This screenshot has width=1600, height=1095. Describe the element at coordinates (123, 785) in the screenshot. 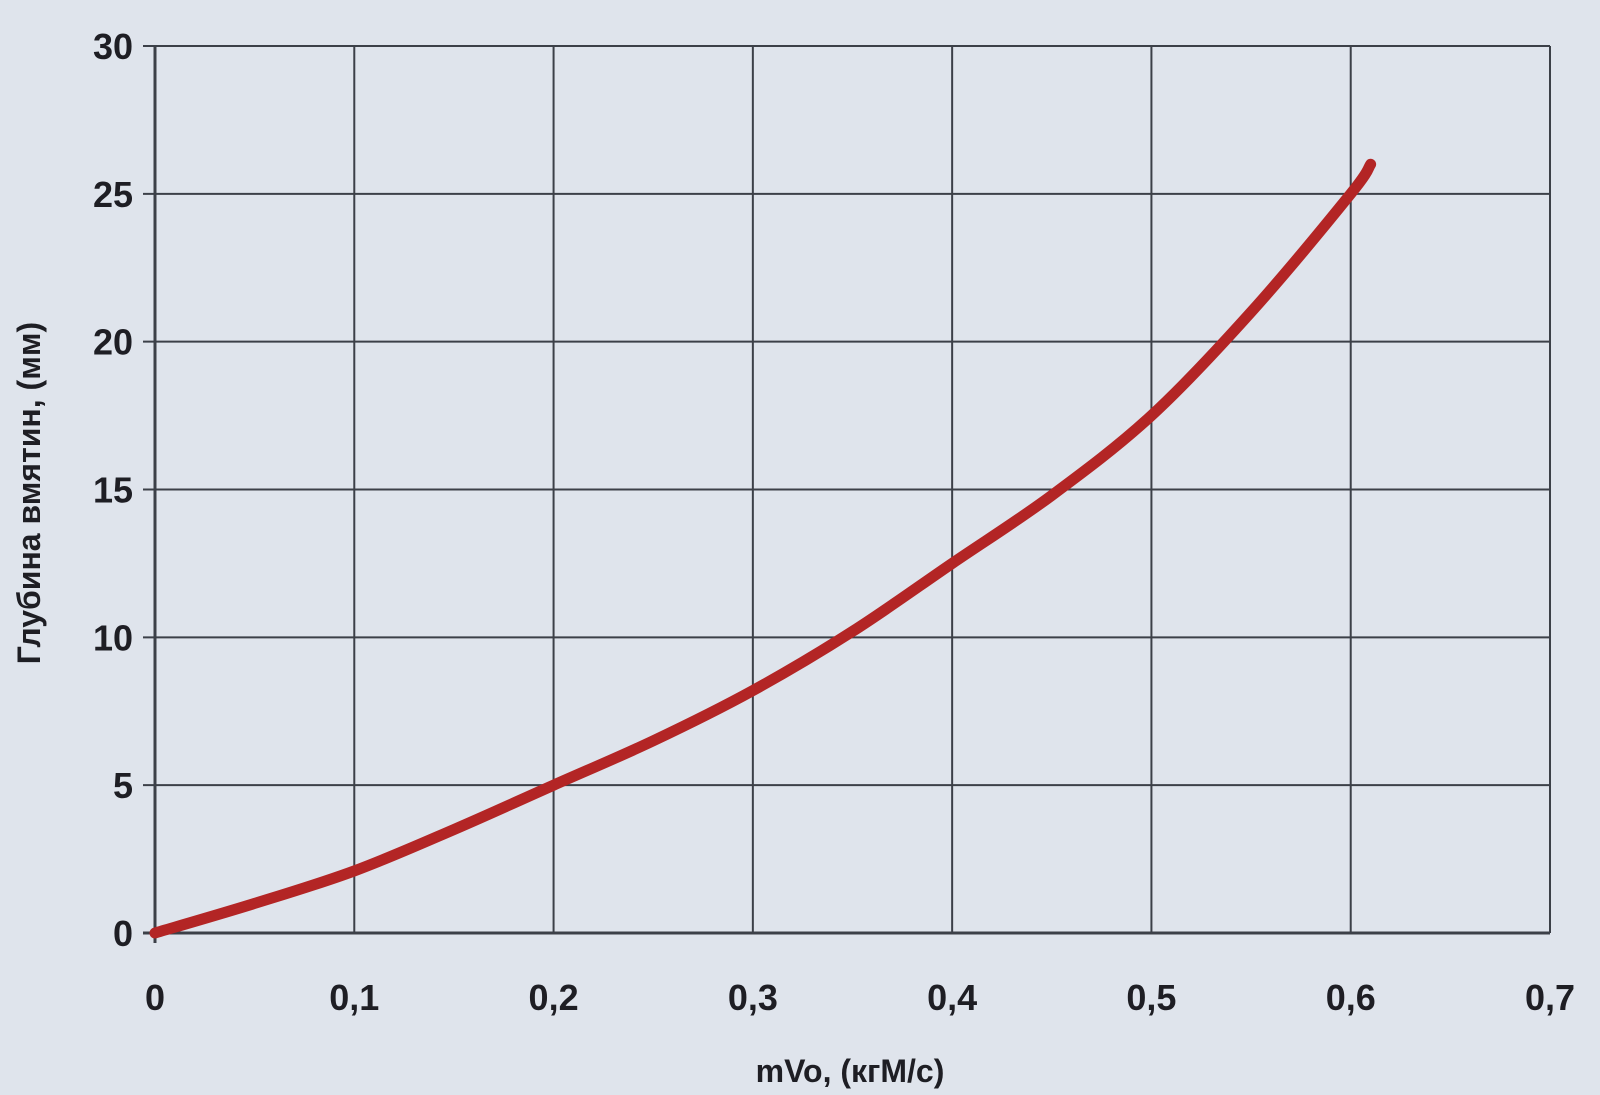

I see `y-tick-label: 5` at that location.